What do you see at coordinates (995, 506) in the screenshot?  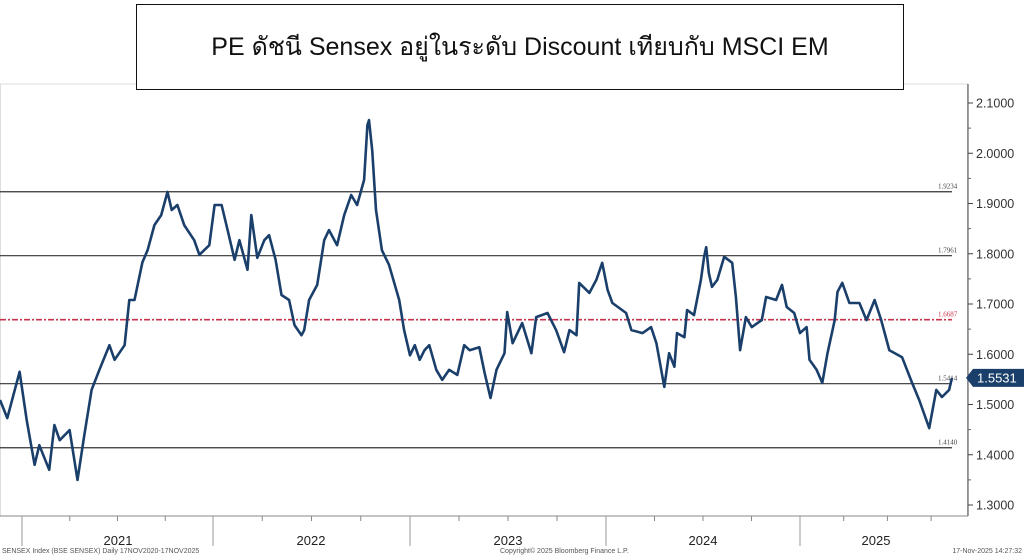 I see `y-tick-label: 1.3000` at bounding box center [995, 506].